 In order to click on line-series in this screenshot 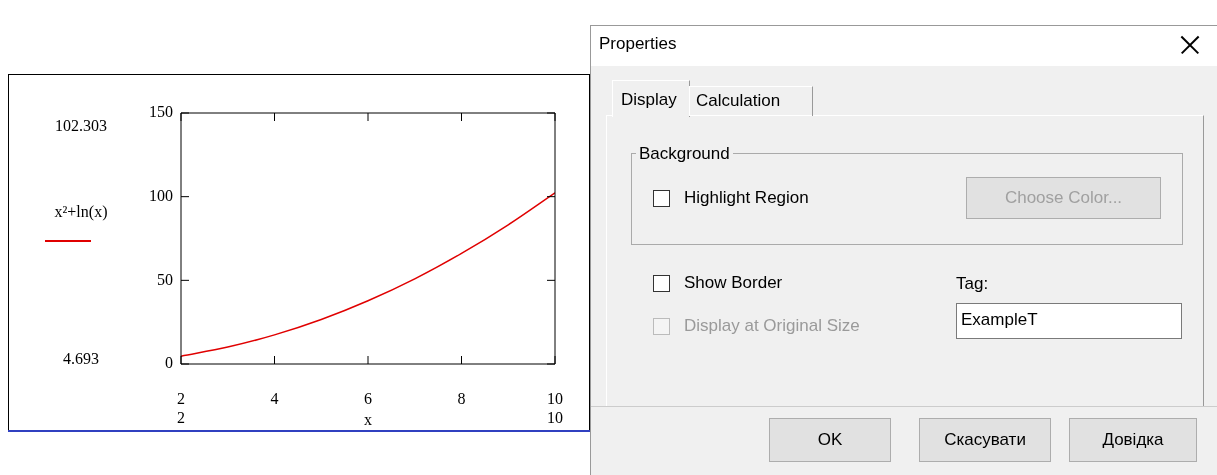, I will do `click(368, 274)`.